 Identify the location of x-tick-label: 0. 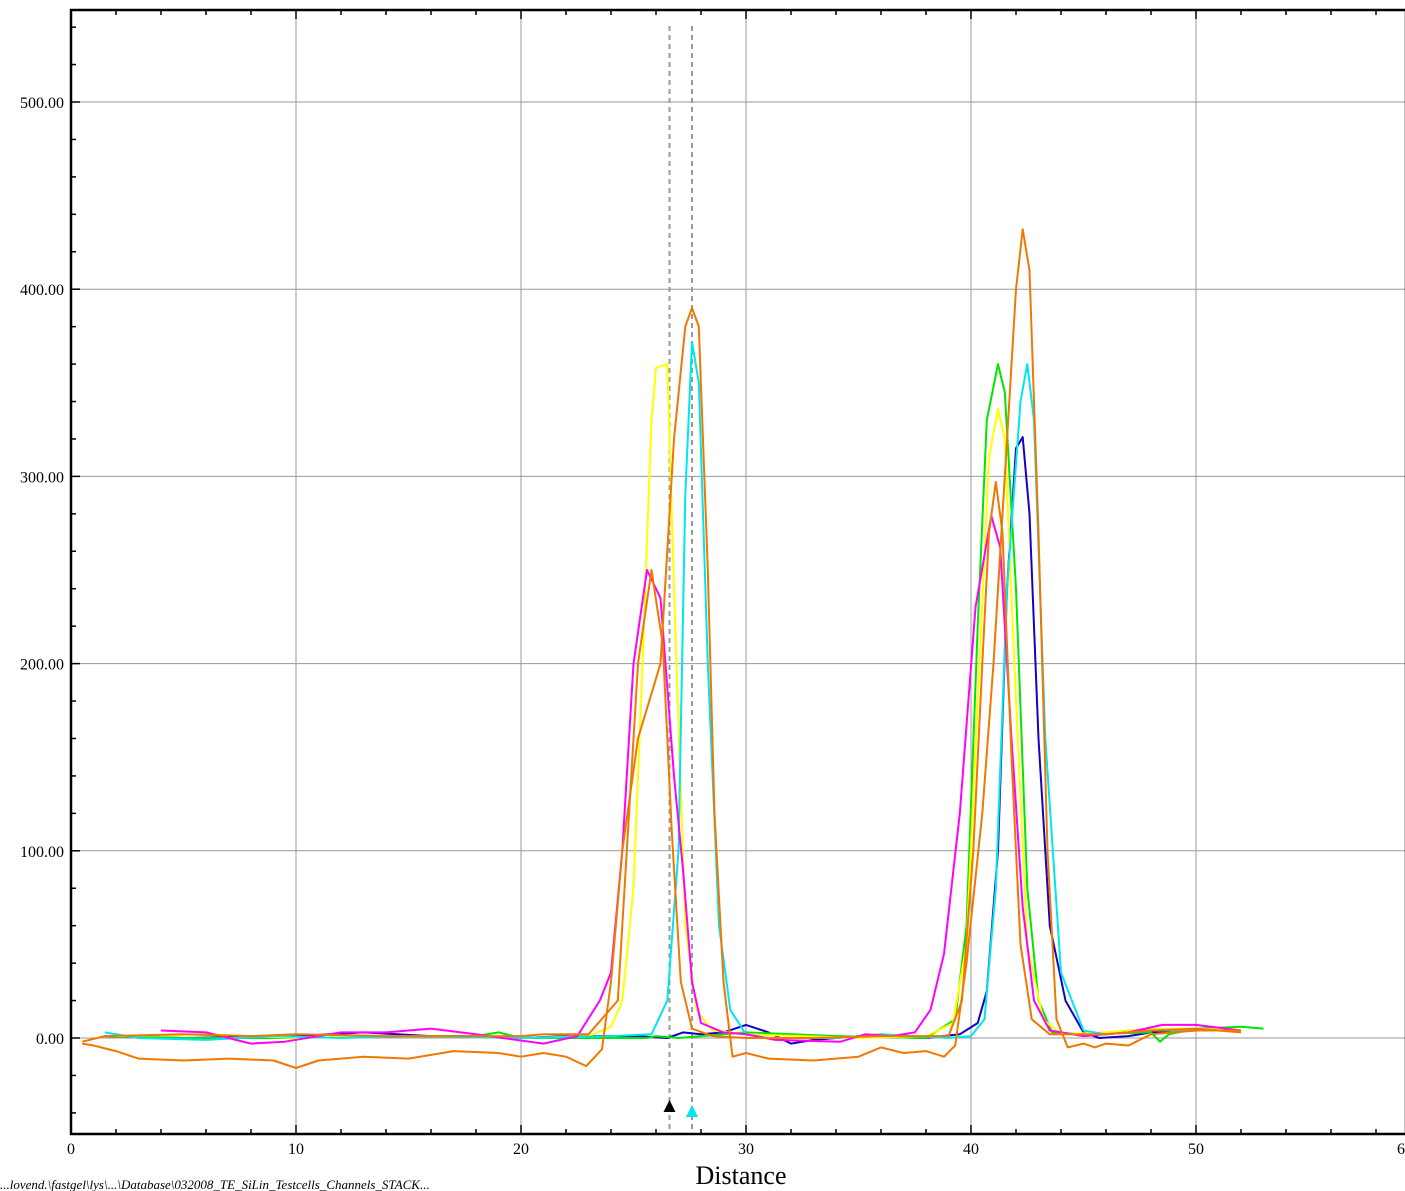
(71, 1149).